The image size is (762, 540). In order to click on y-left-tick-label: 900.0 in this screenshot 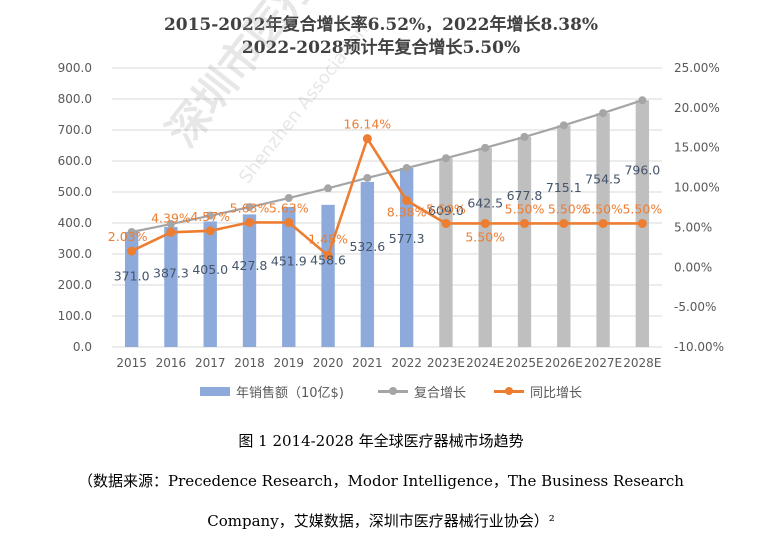, I will do `click(75, 68)`.